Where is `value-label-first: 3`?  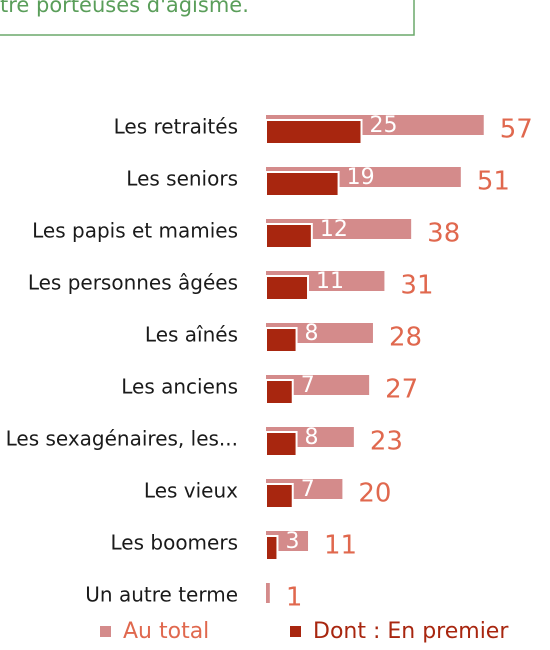
value-label-first: 3 is located at coordinates (292, 541).